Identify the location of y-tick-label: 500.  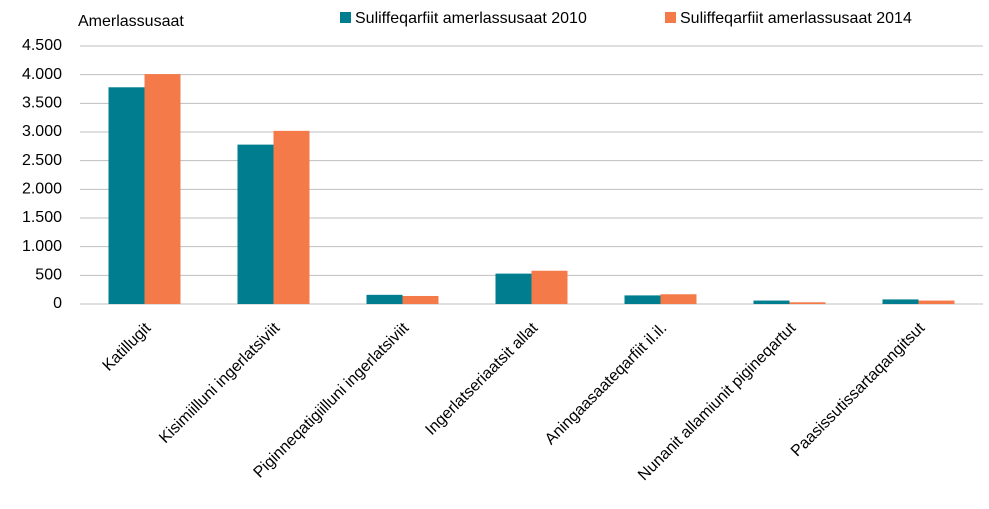
(48, 275).